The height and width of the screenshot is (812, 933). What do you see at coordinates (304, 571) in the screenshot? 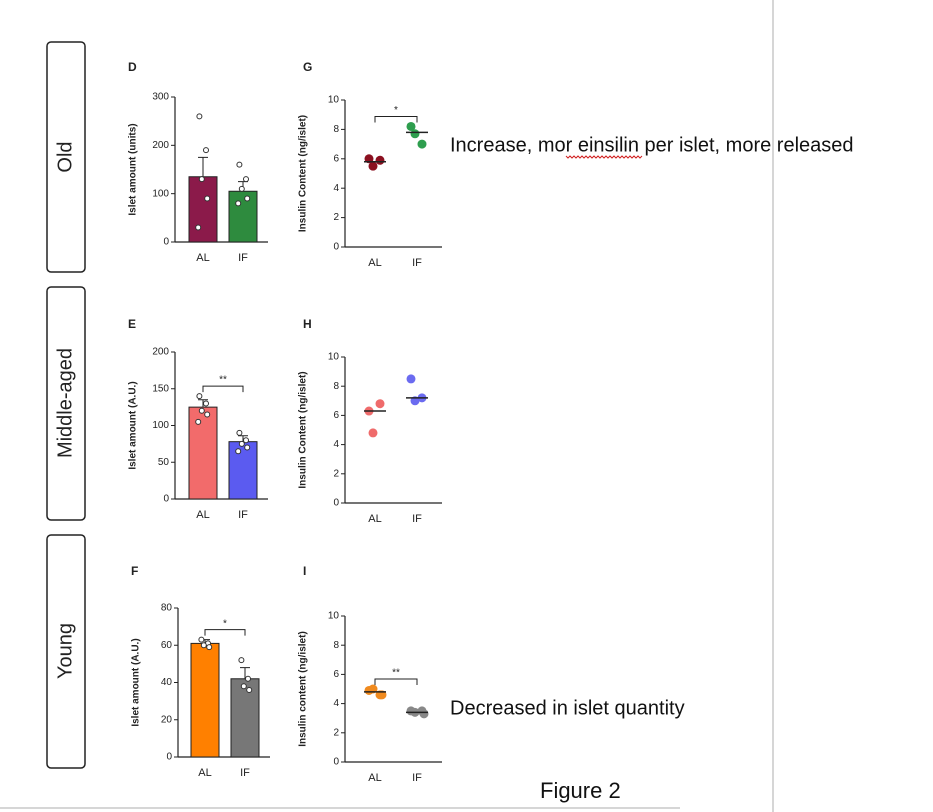
I see `panel-letter: I` at bounding box center [304, 571].